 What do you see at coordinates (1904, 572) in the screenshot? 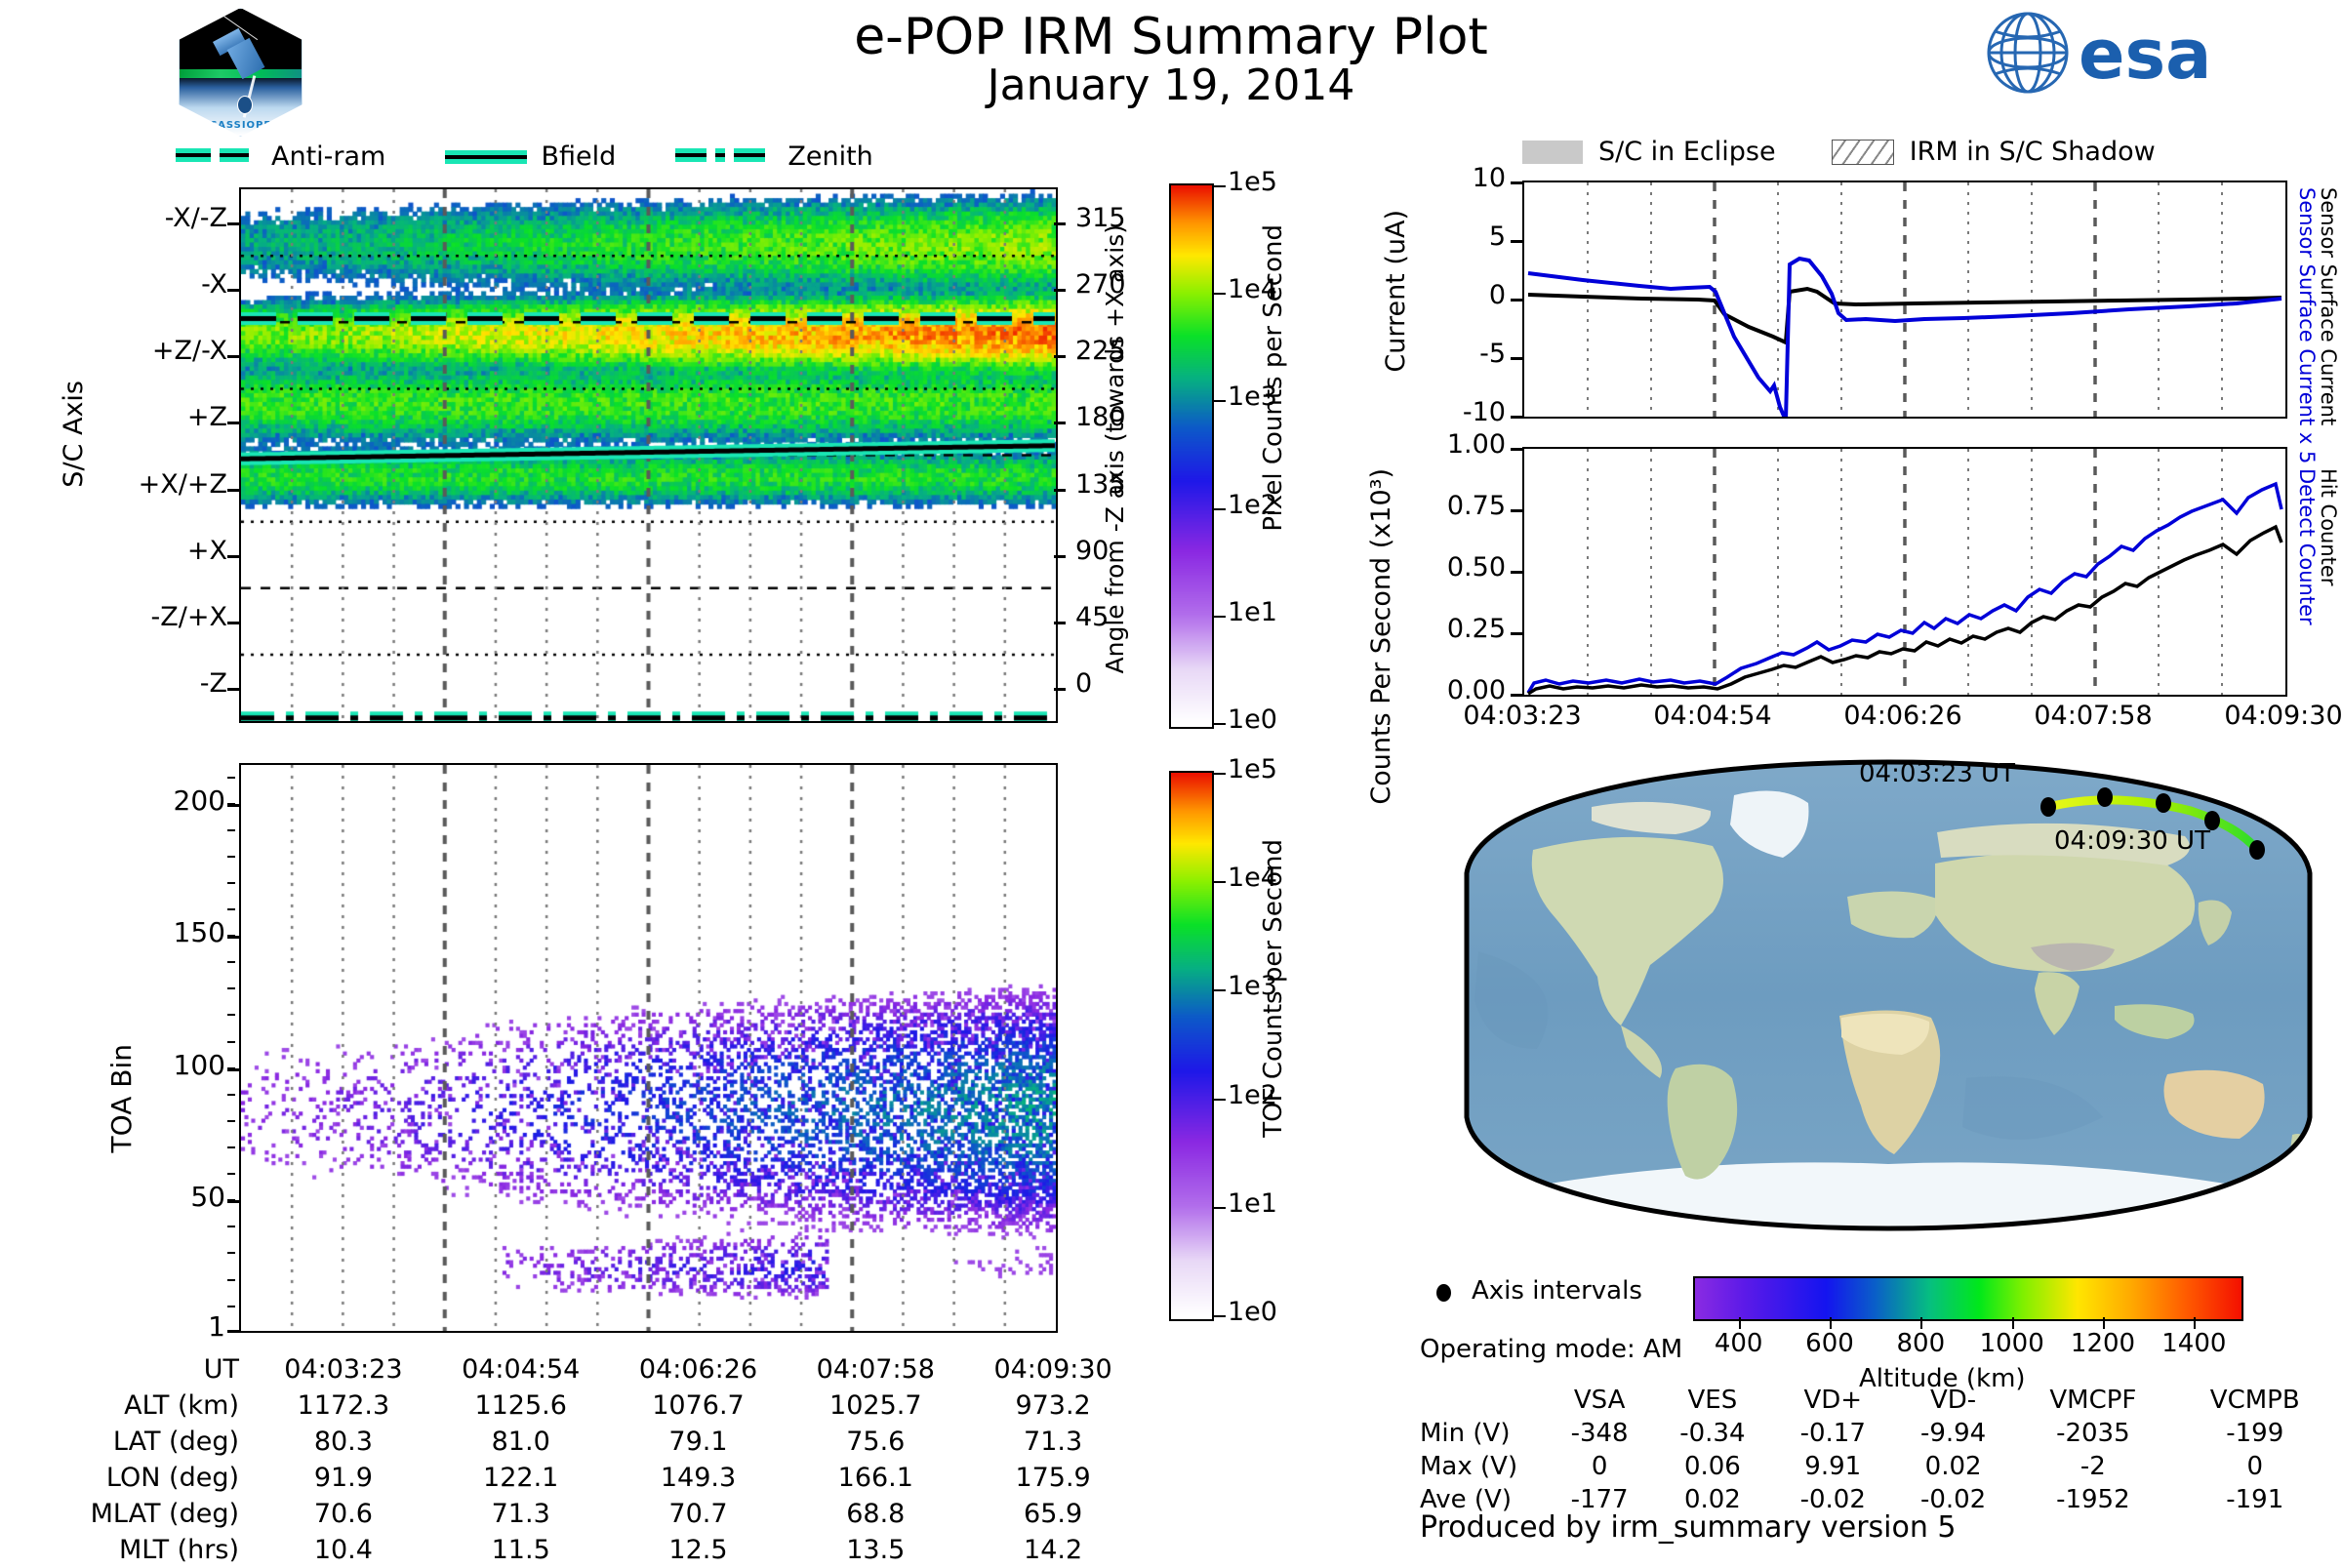
I see `counts-plot` at bounding box center [1904, 572].